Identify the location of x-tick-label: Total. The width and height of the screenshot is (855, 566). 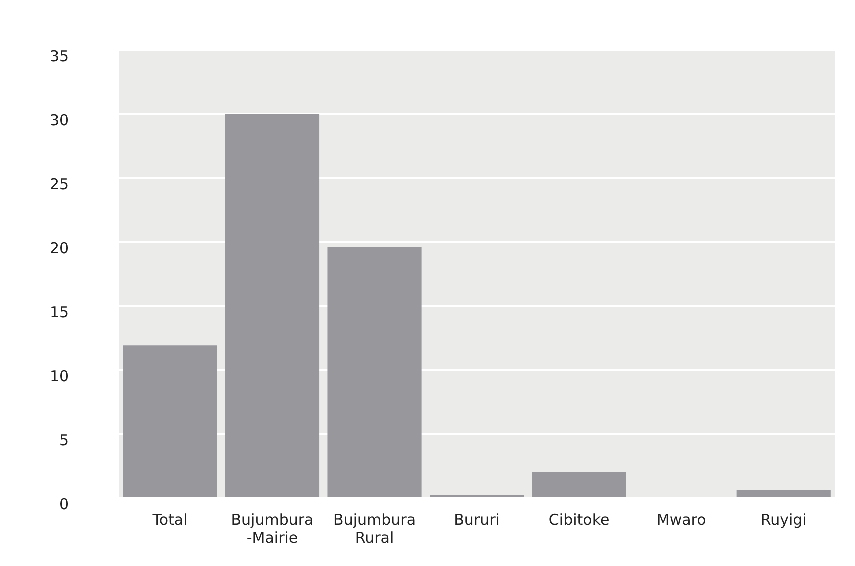
(170, 519).